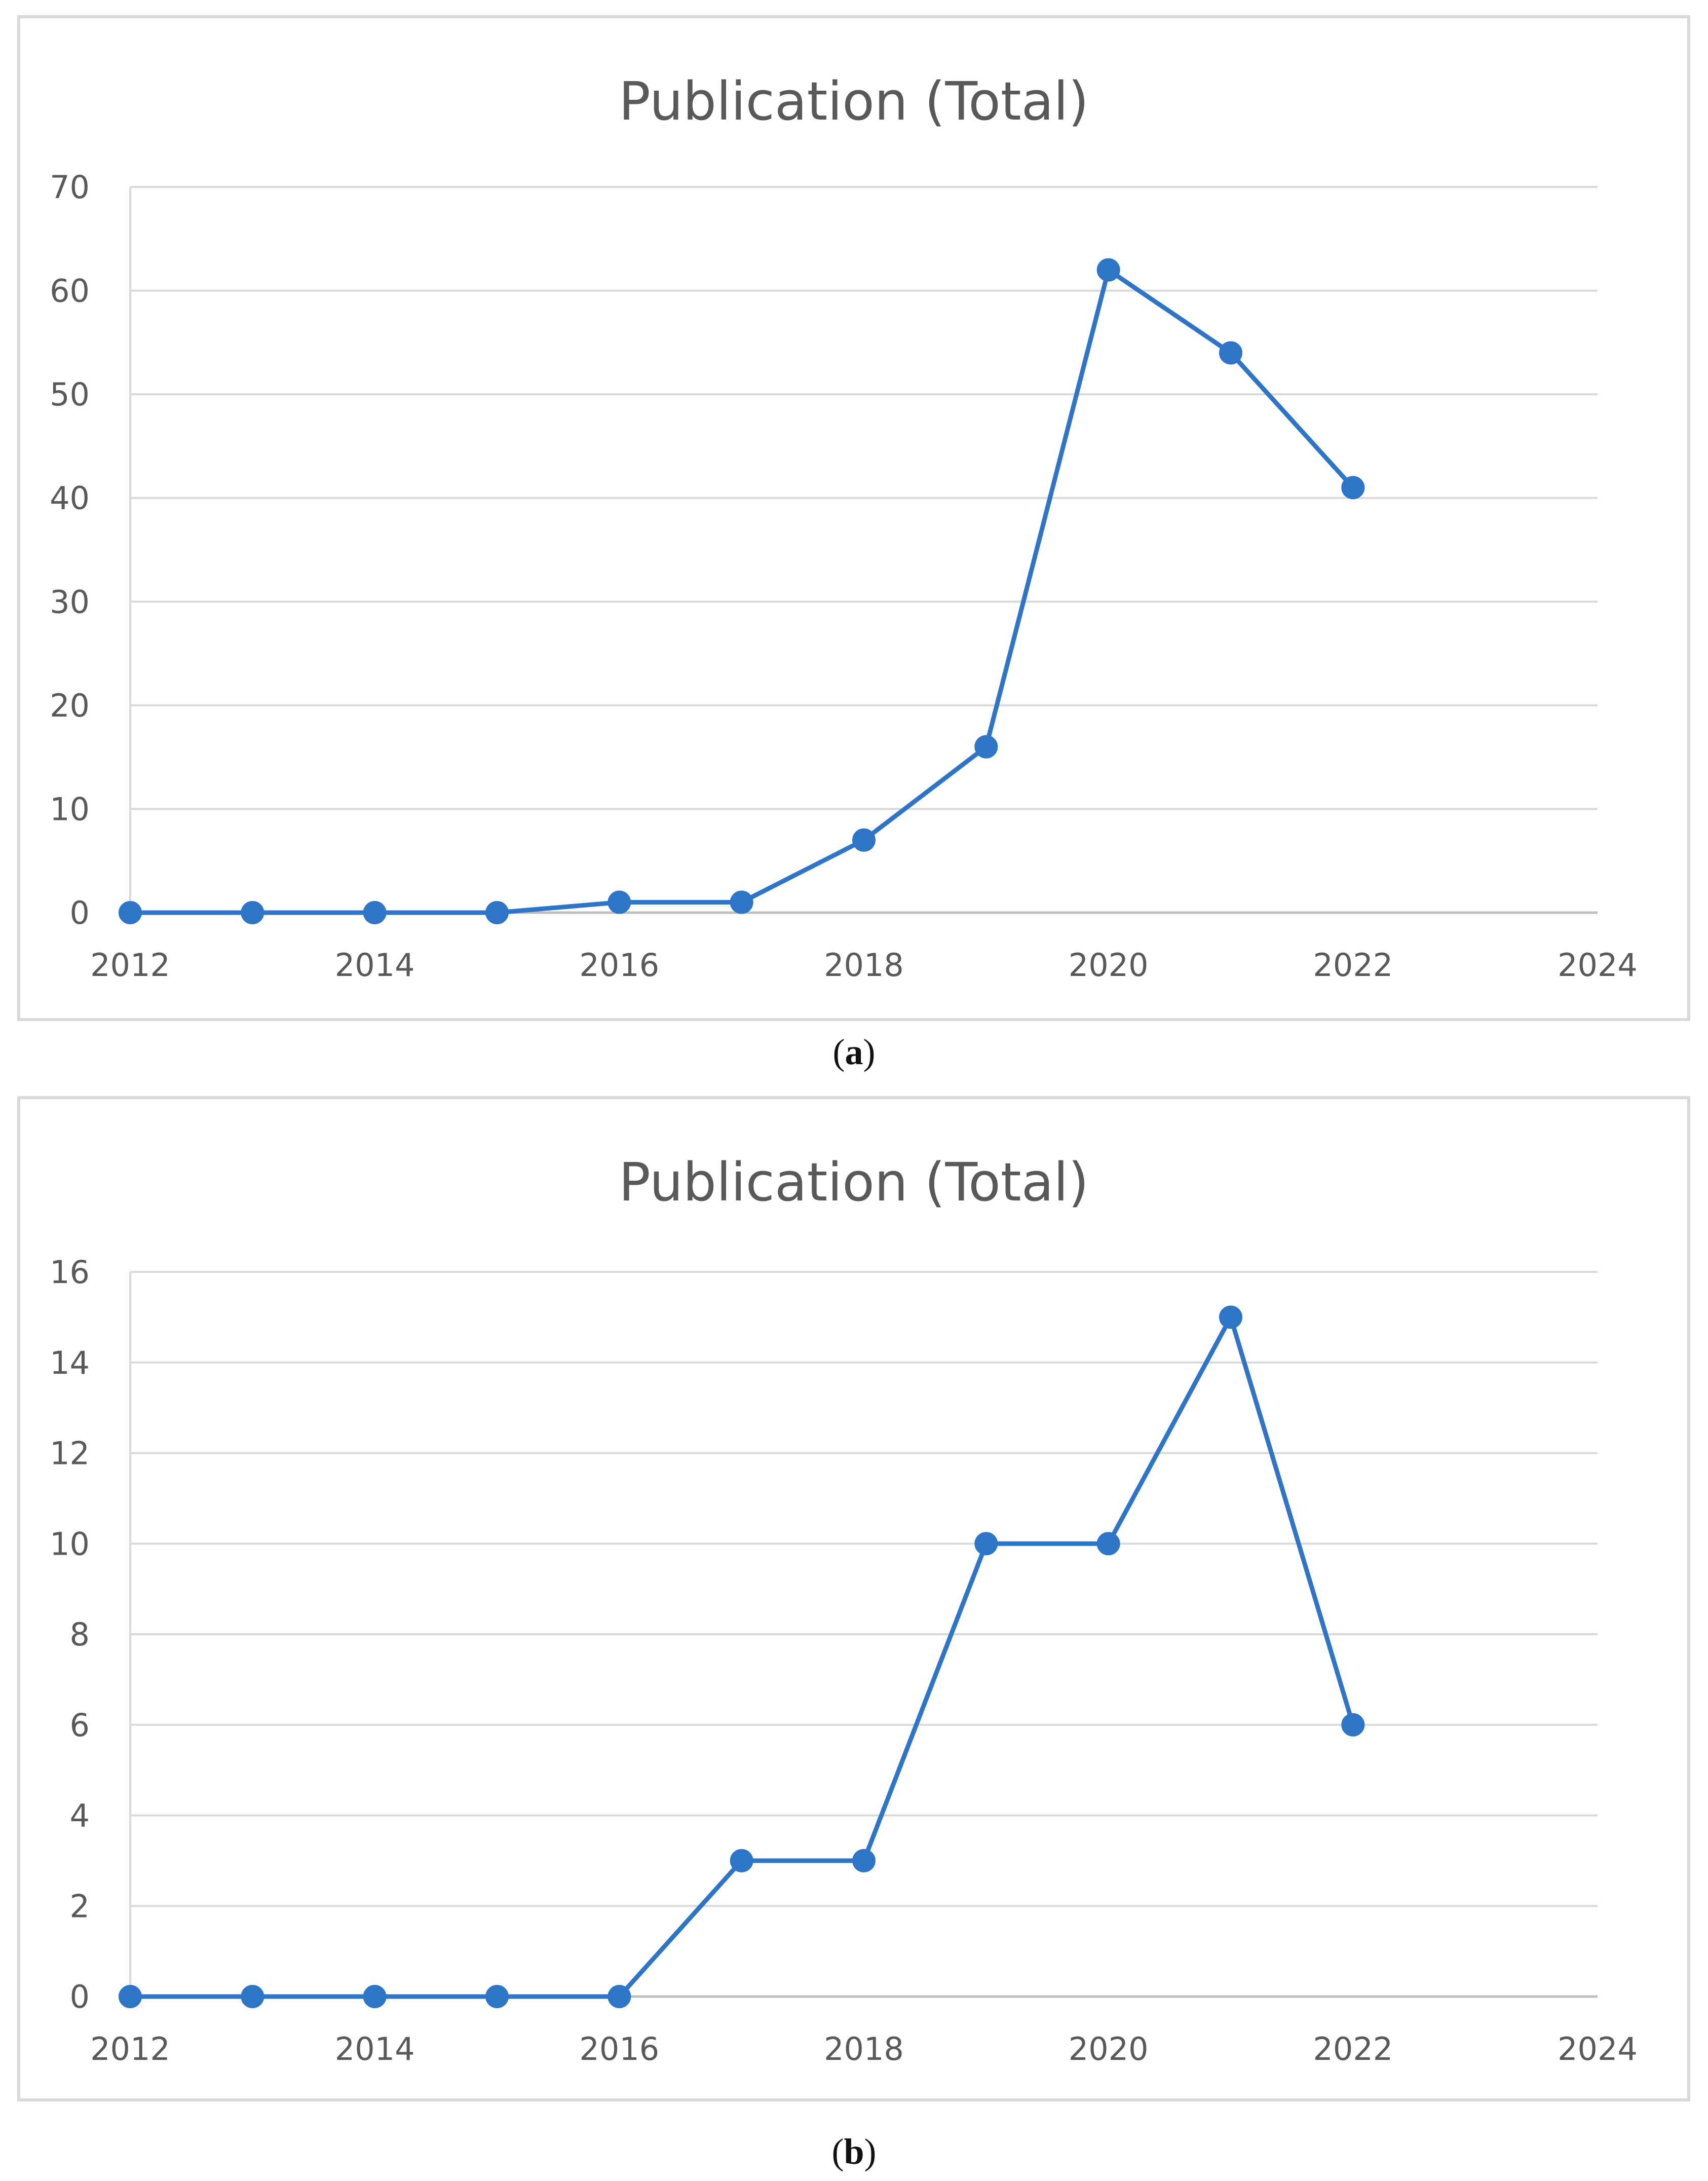 This screenshot has width=1708, height=2181. What do you see at coordinates (854, 1182) in the screenshot?
I see `chart-title-b: Publication (Total)` at bounding box center [854, 1182].